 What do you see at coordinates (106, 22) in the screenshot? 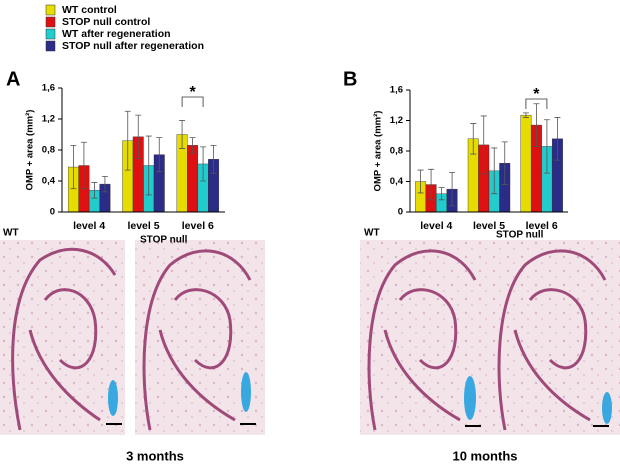
I see `legend-label: STOP null control` at bounding box center [106, 22].